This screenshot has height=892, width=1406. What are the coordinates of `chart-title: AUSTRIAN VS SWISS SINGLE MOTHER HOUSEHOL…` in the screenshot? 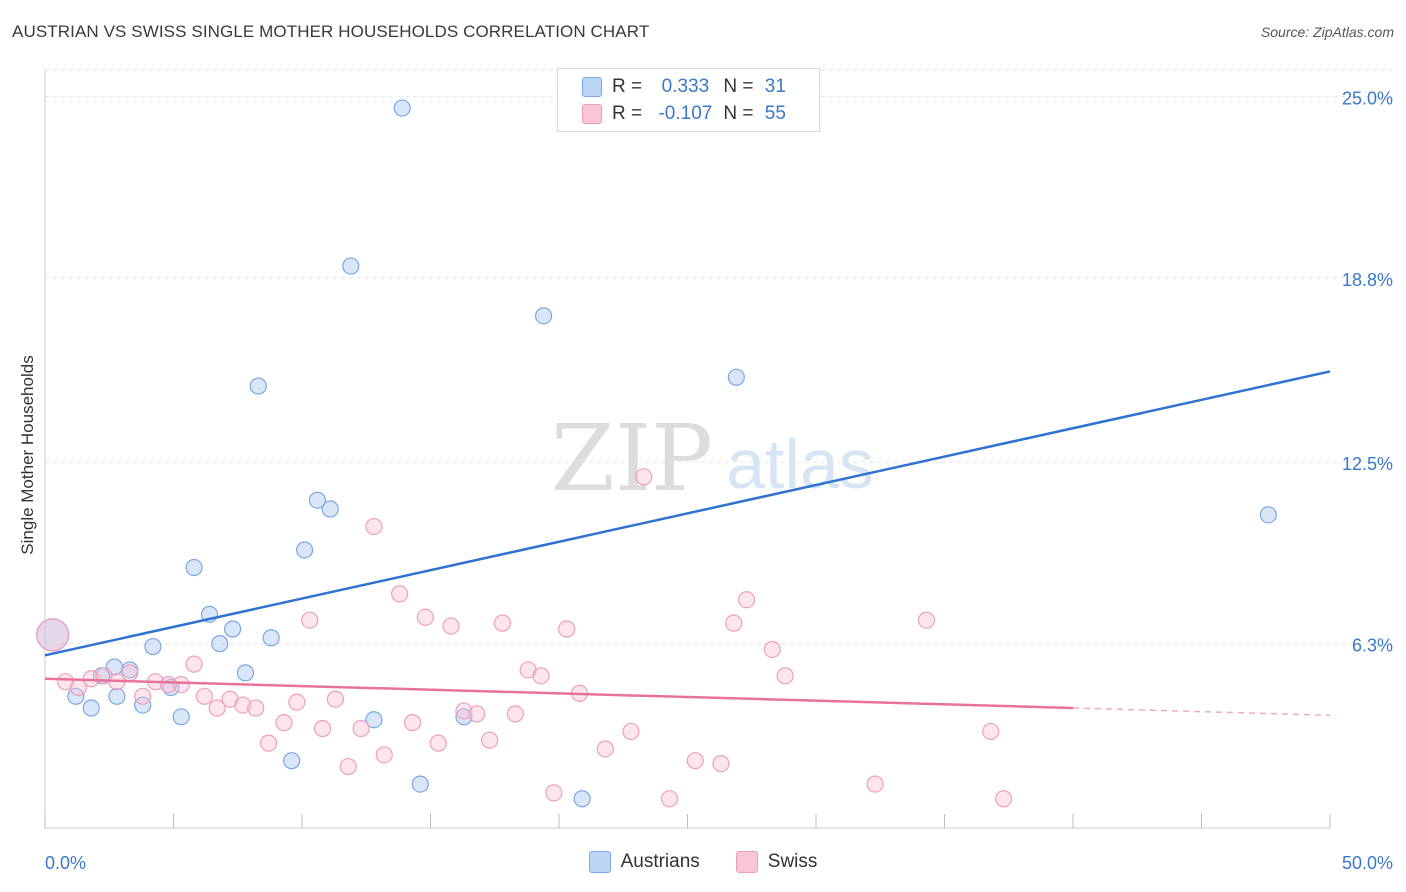 It's located at (331, 31).